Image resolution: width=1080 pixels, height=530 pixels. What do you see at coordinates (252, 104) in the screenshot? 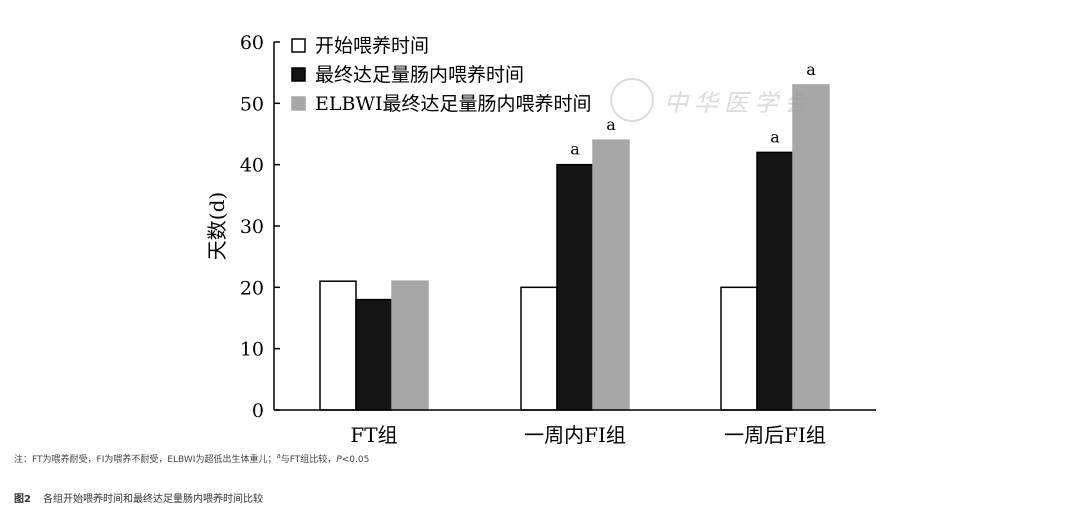
I see `y-tick-label: 50` at bounding box center [252, 104].